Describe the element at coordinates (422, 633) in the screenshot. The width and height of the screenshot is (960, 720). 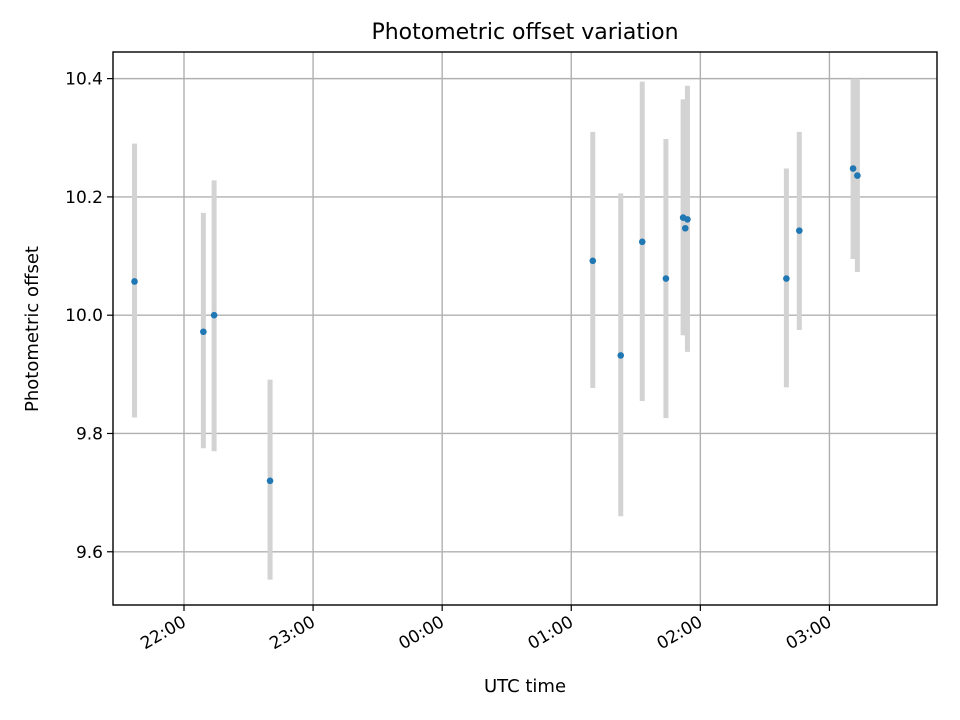
I see `x-tick-label-2: 00:00` at that location.